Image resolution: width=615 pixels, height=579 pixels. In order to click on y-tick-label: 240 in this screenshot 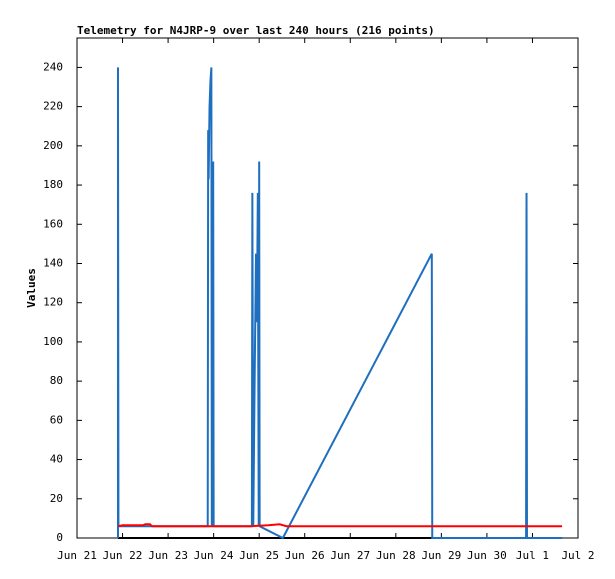, I will do `click(53, 66)`.